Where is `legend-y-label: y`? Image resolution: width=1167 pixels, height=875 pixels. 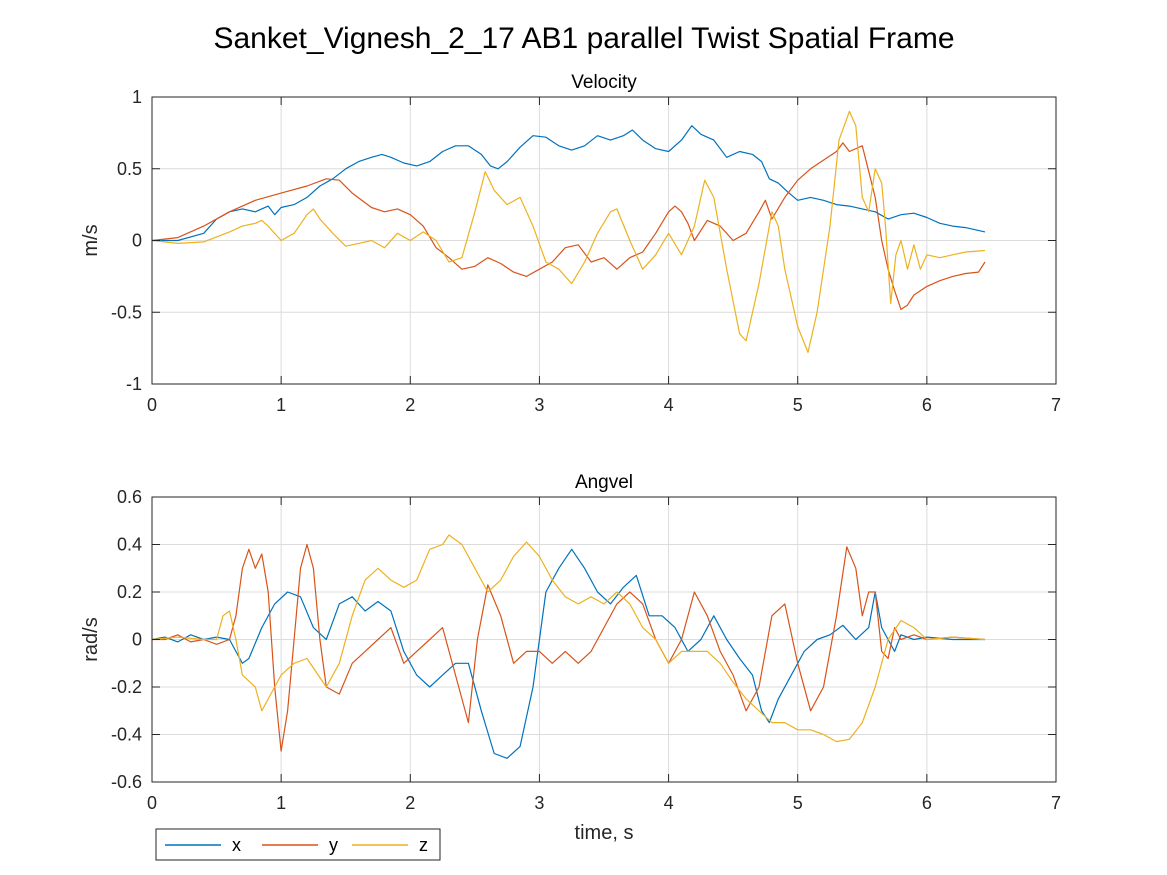
legend-y-label: y is located at coordinates (333, 845).